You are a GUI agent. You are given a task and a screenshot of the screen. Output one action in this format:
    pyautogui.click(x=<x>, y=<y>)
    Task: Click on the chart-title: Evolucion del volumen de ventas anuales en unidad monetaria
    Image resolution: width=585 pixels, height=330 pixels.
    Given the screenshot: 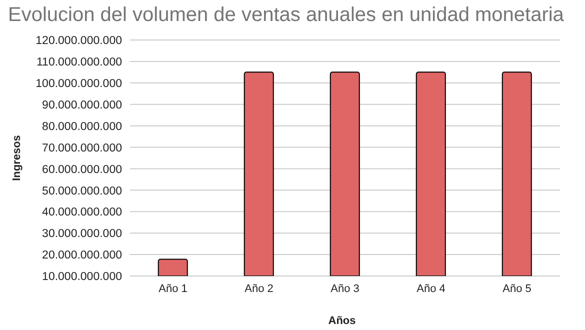 What is the action you would take?
    pyautogui.click(x=286, y=15)
    